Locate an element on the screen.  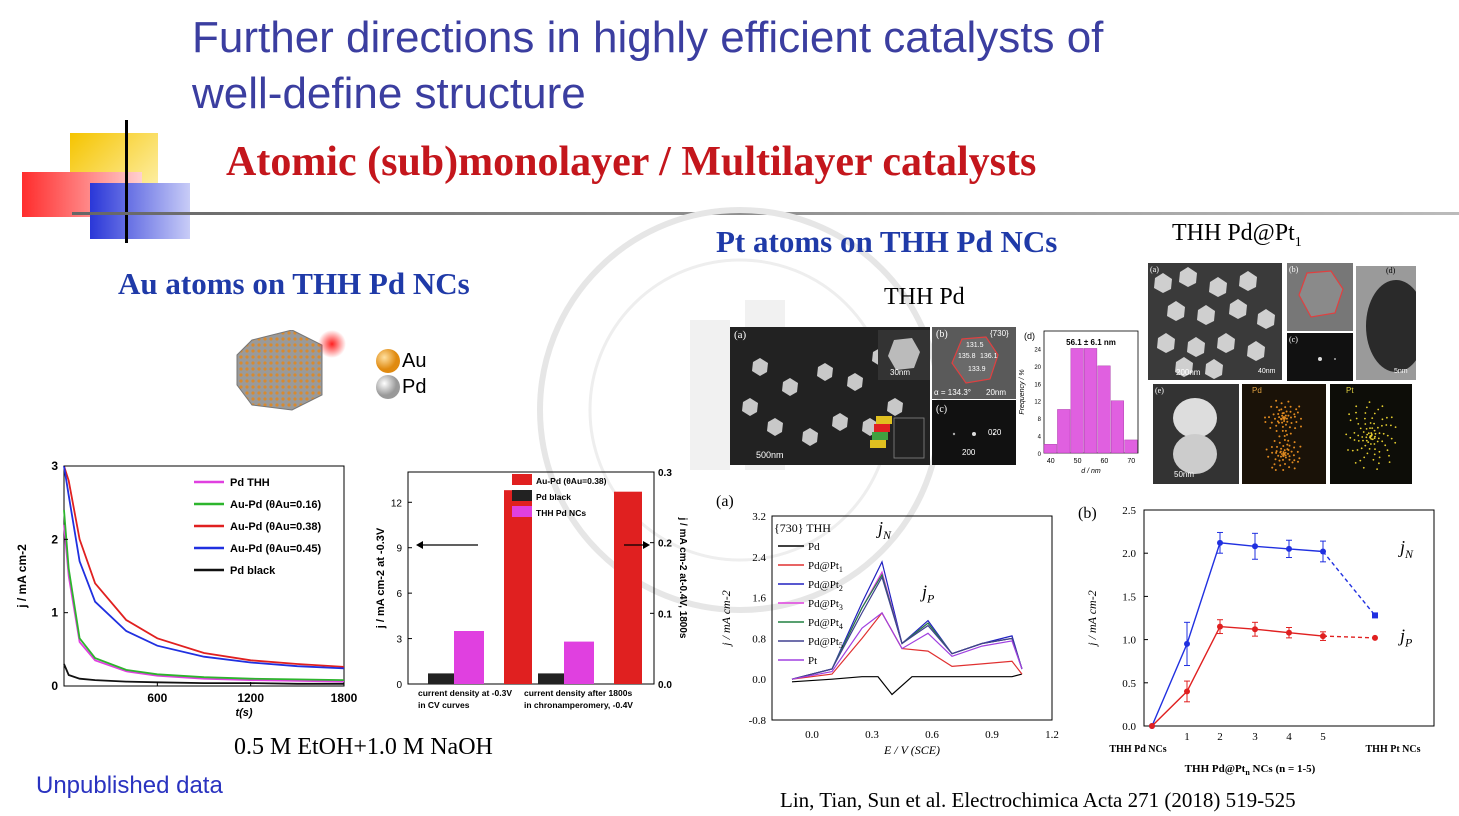
electrolyte-label: 0.5 M EtOH+1.0 M NaOH is located at coordinates (363, 747).